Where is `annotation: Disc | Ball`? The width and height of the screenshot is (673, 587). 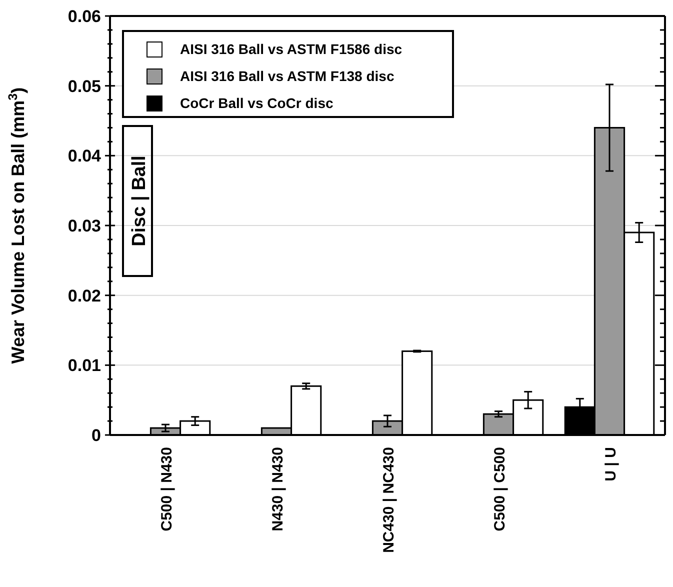 annotation: Disc | Ball is located at coordinates (139, 201).